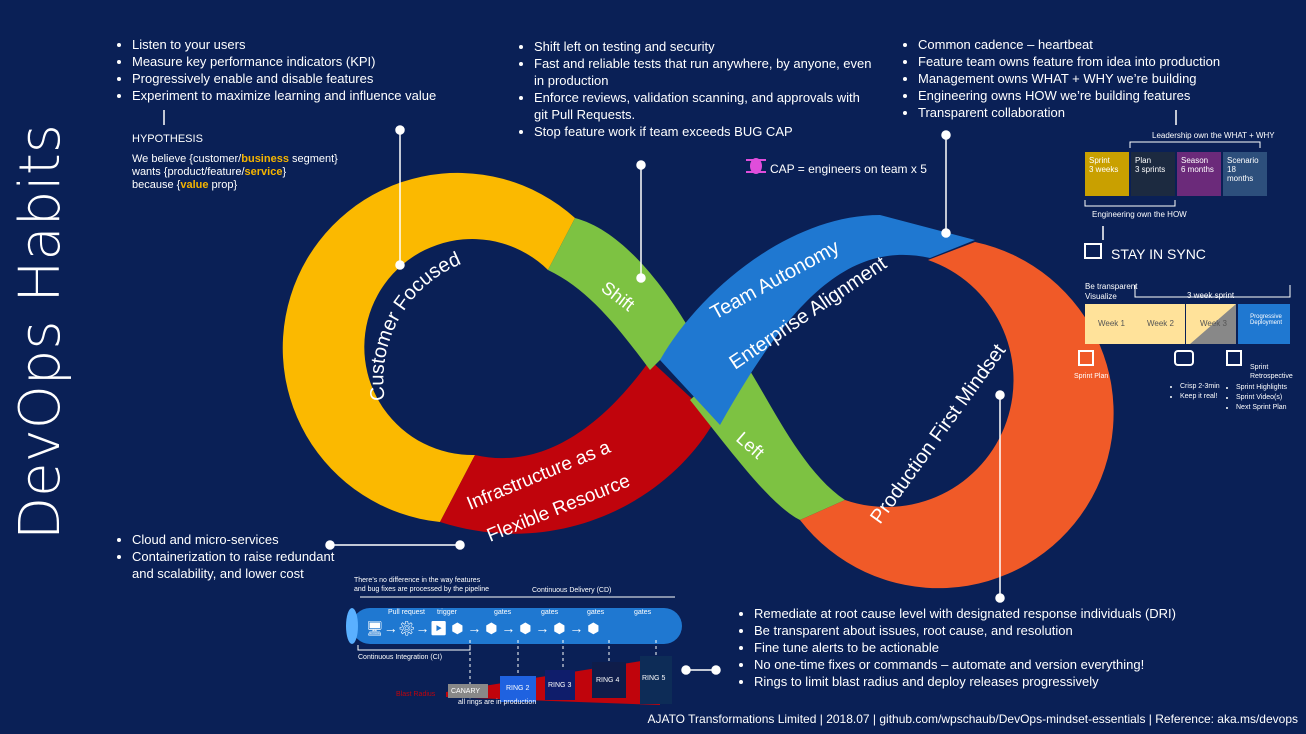 This screenshot has width=1306, height=734. I want to click on blast-radius-label: Blast Radius, so click(416, 694).